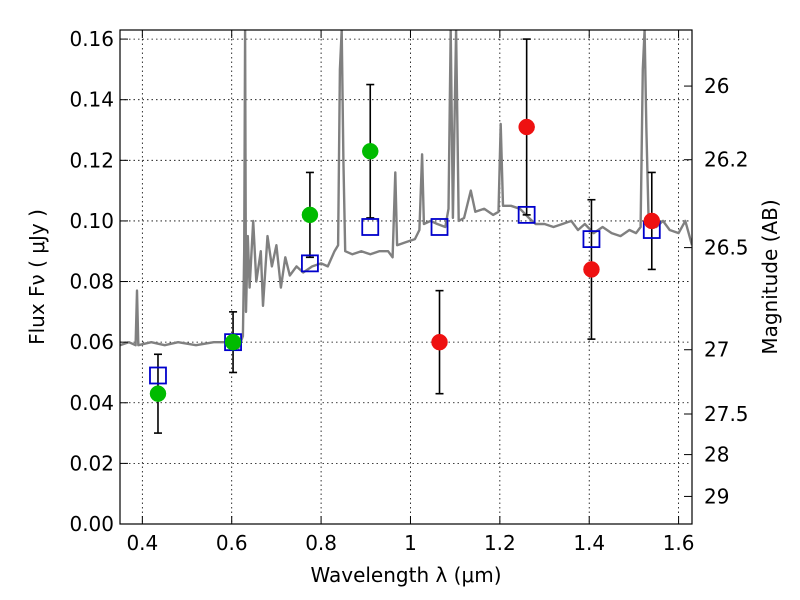 This screenshot has width=800, height=600. What do you see at coordinates (142, 543) in the screenshot?
I see `x-tick-label: 0.4` at bounding box center [142, 543].